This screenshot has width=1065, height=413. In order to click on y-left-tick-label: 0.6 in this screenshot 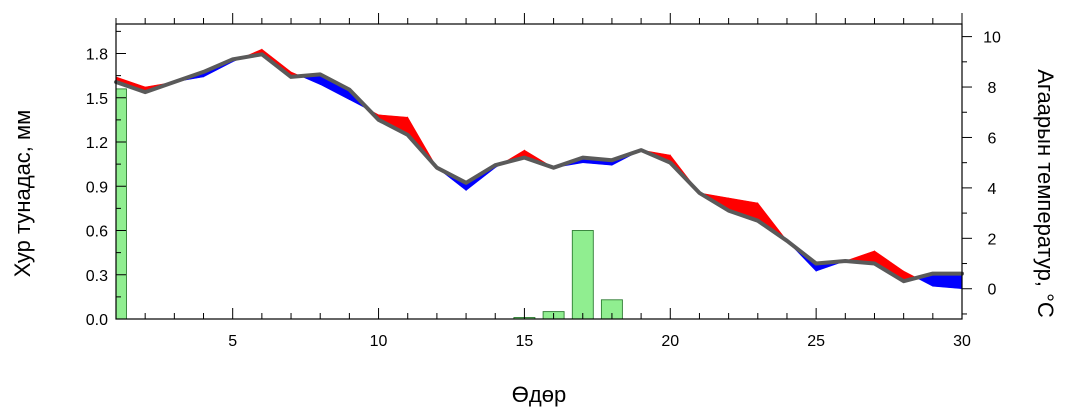, I will do `click(97, 232)`.